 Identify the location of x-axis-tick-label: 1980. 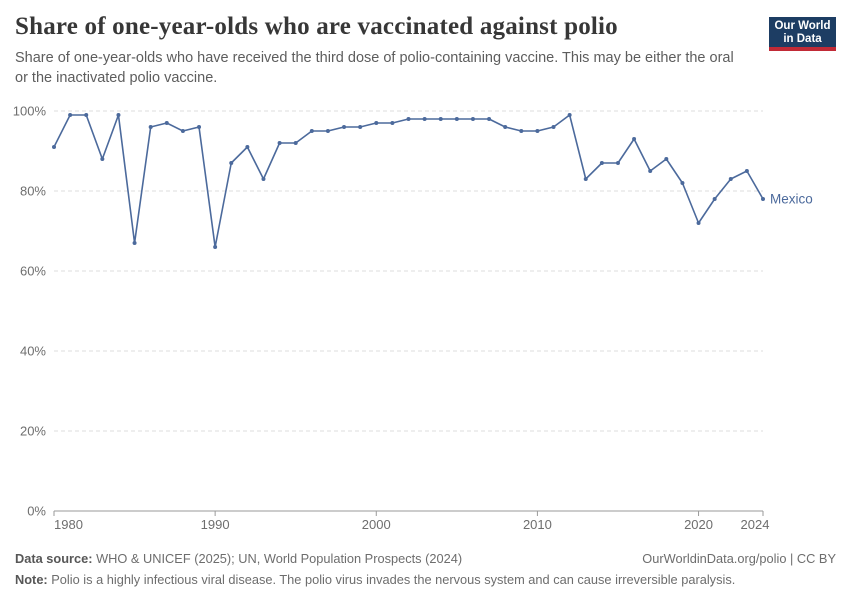
(68, 524).